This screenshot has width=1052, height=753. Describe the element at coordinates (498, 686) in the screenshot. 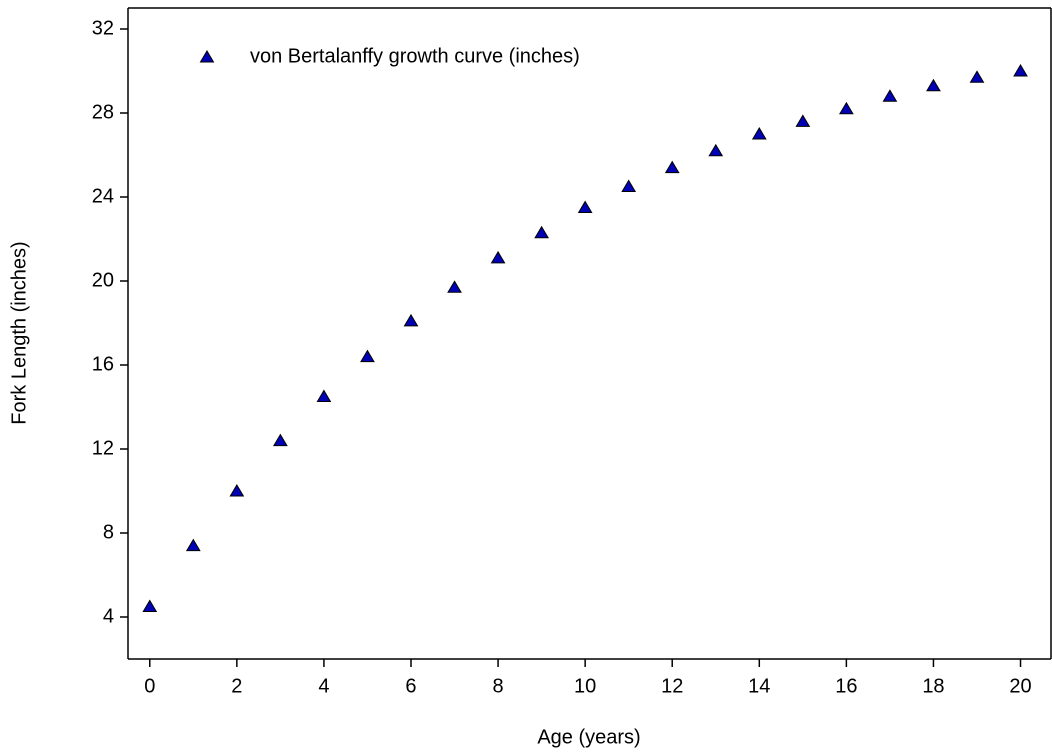

I see `x-tick-label: 8` at that location.